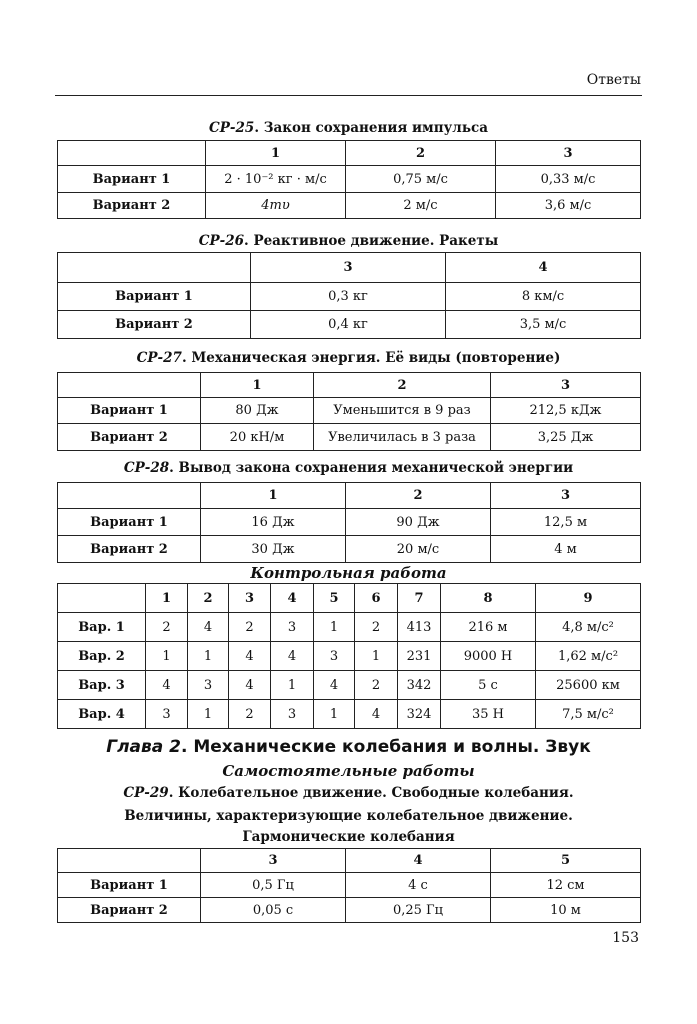 The image size is (697, 1024). I want to click on column-header: 1, so click(273, 495).